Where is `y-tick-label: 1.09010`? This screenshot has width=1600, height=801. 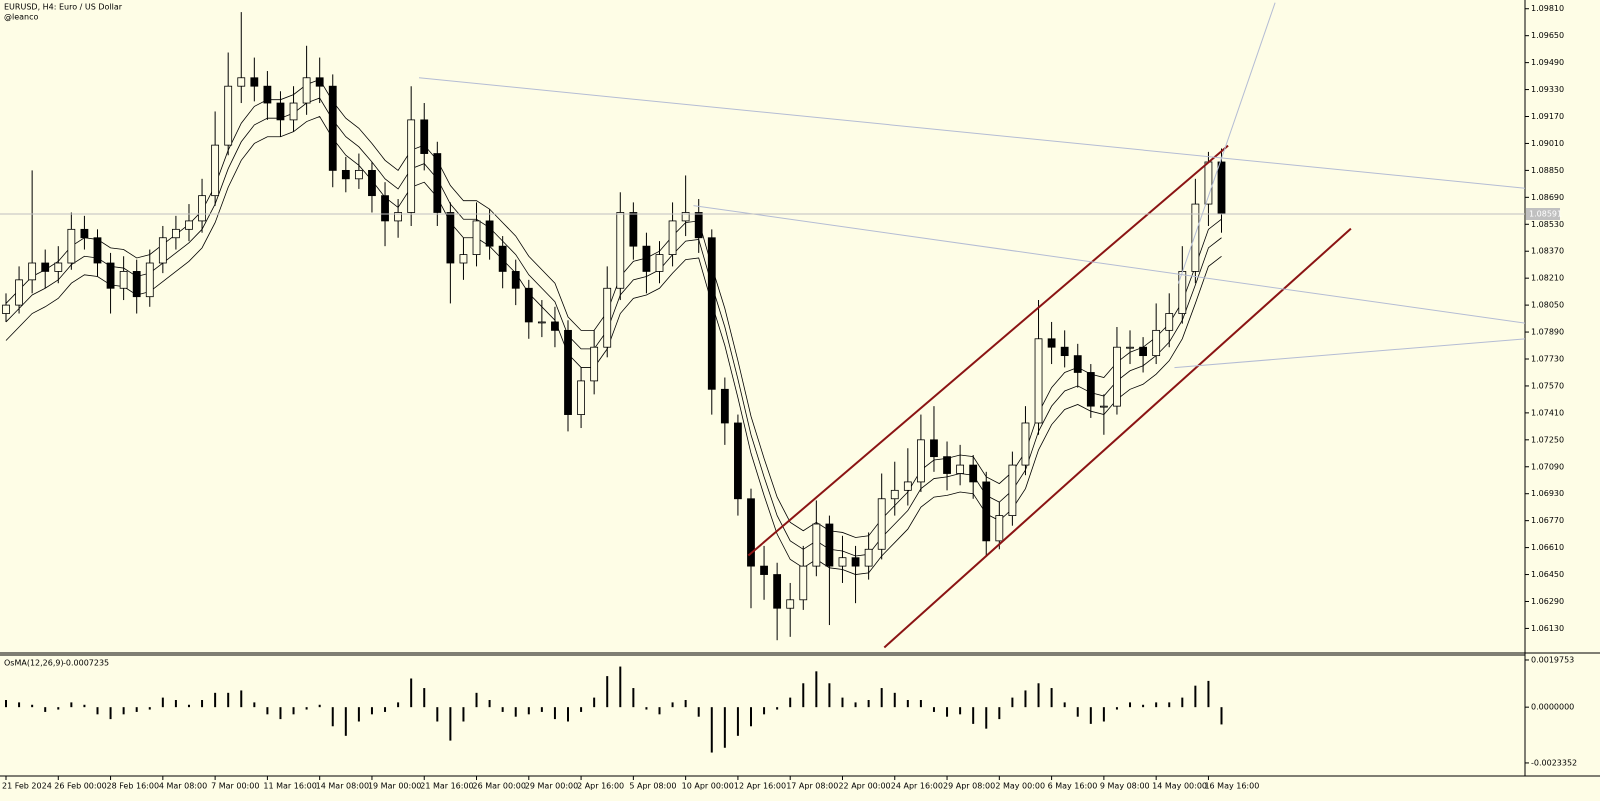 y-tick-label: 1.09010 is located at coordinates (1547, 143).